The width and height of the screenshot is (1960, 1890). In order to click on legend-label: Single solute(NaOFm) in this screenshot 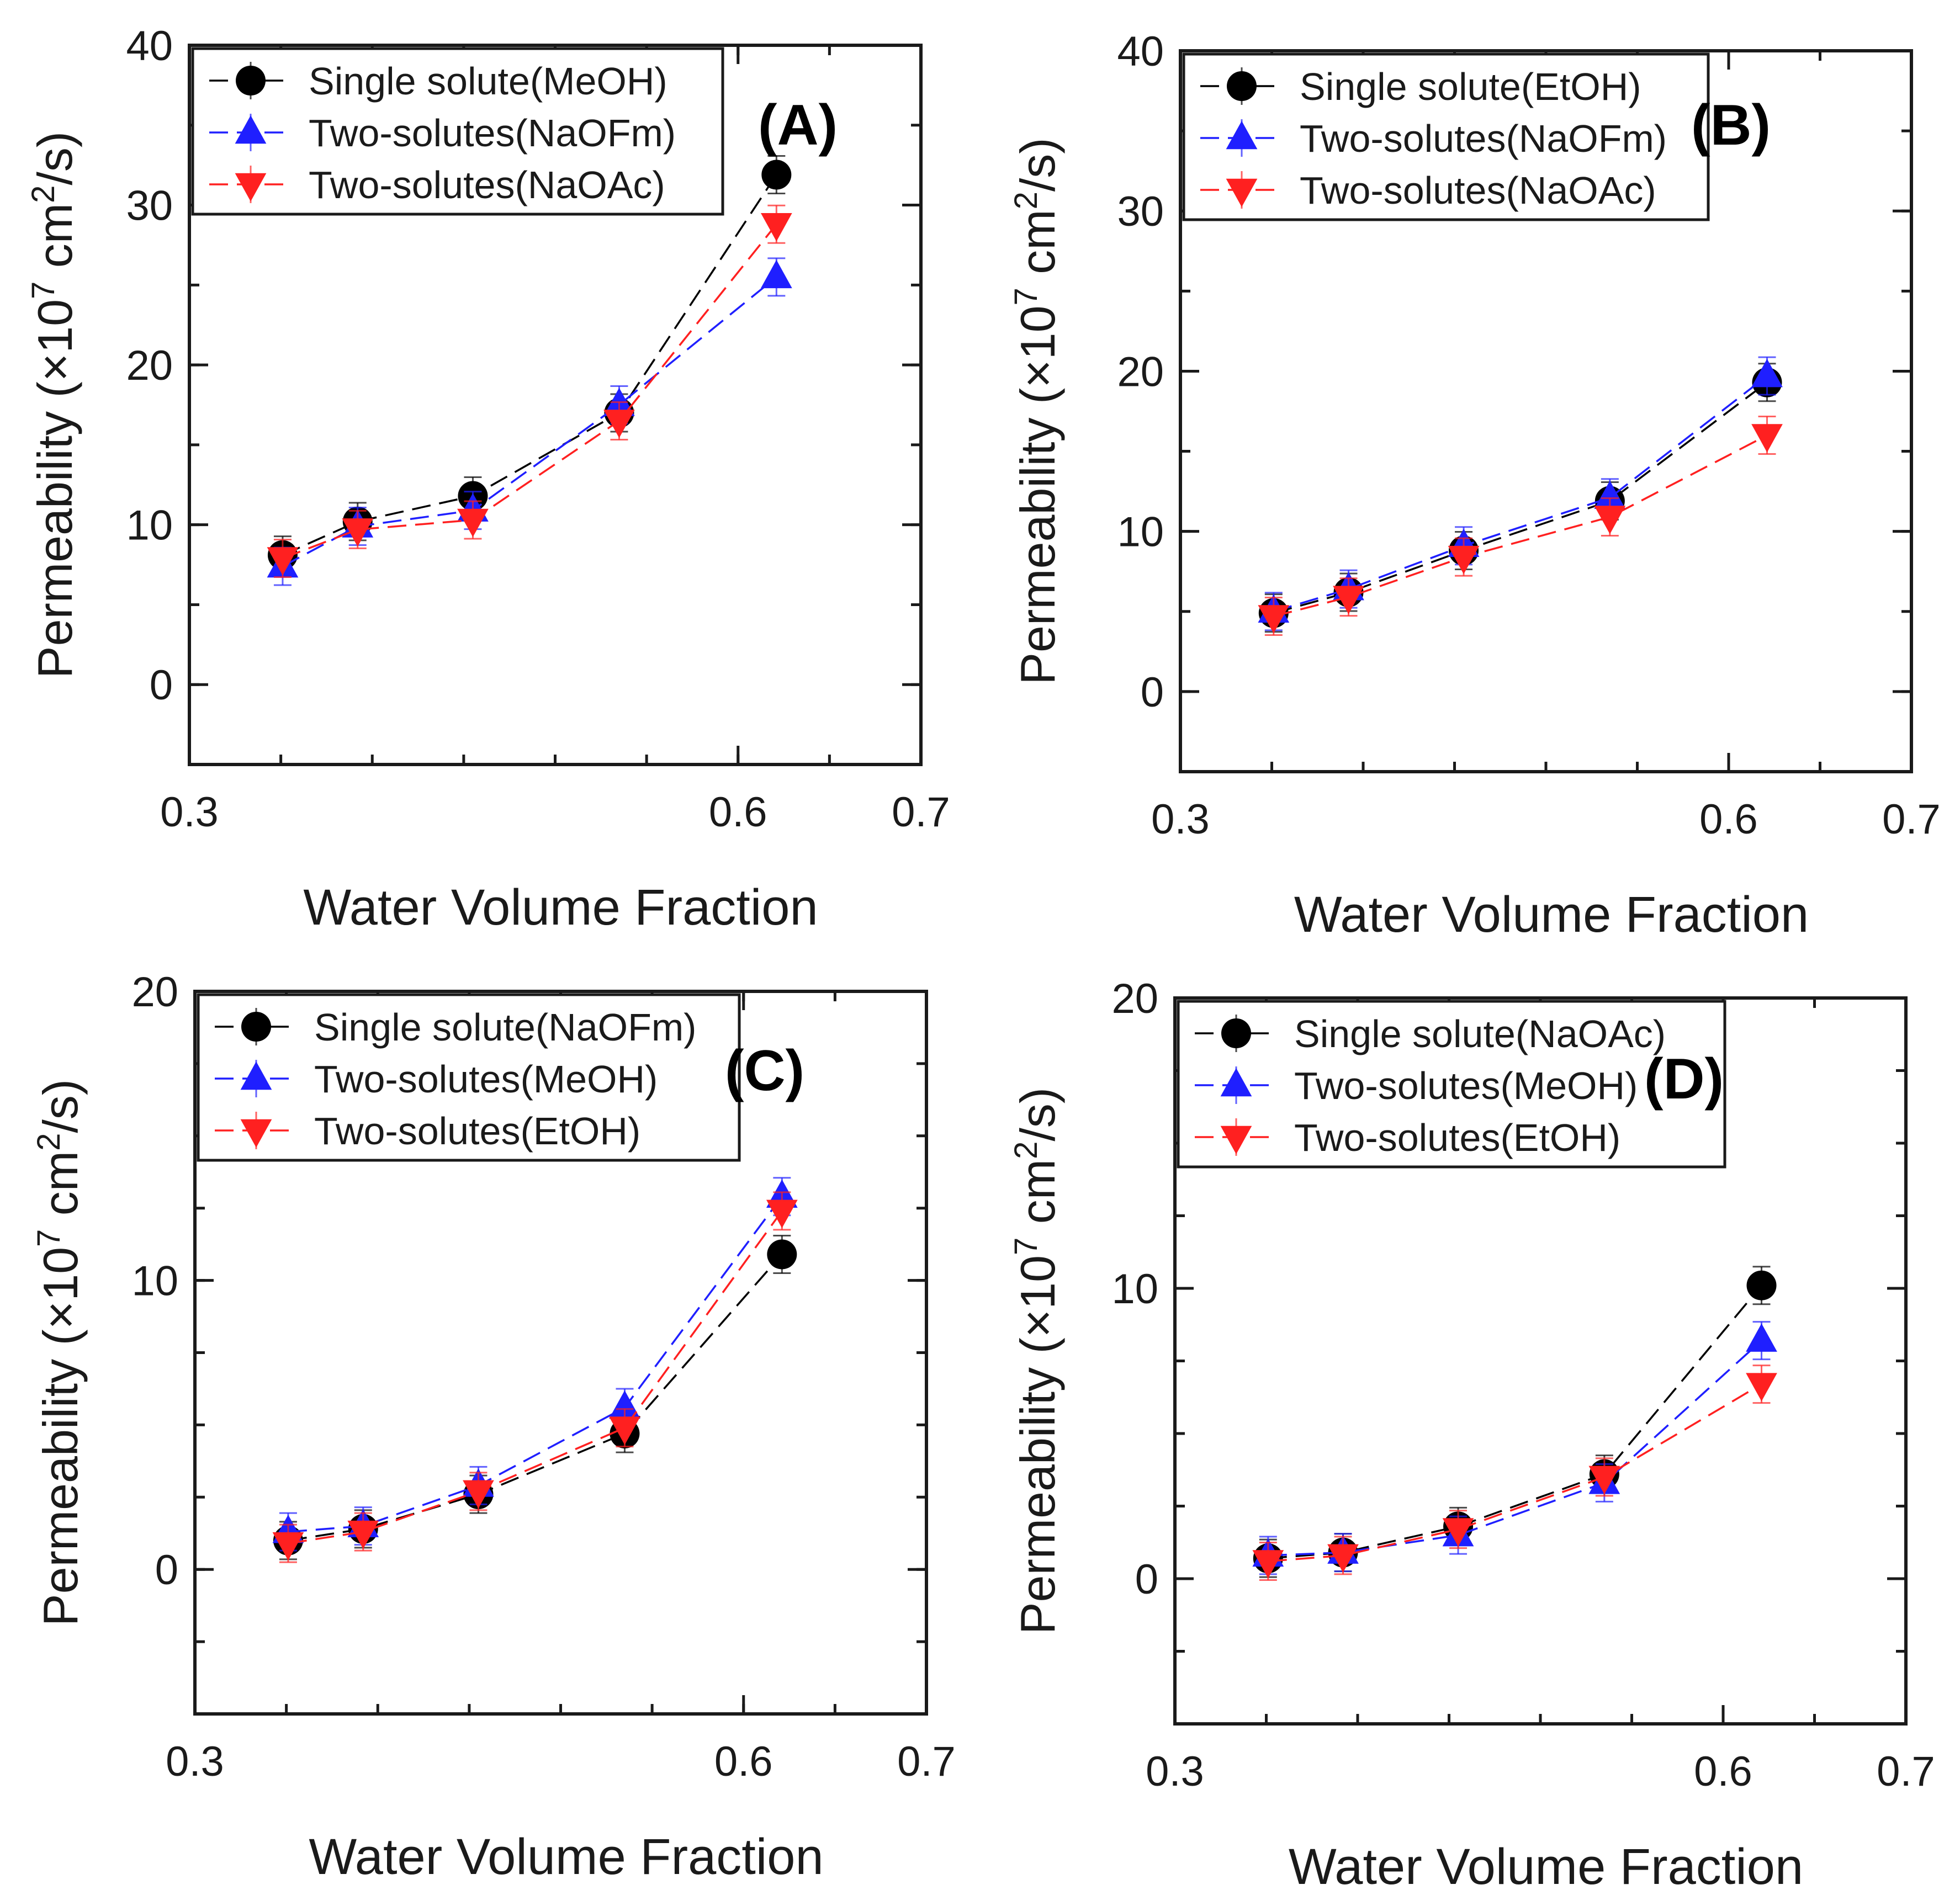, I will do `click(505, 1028)`.